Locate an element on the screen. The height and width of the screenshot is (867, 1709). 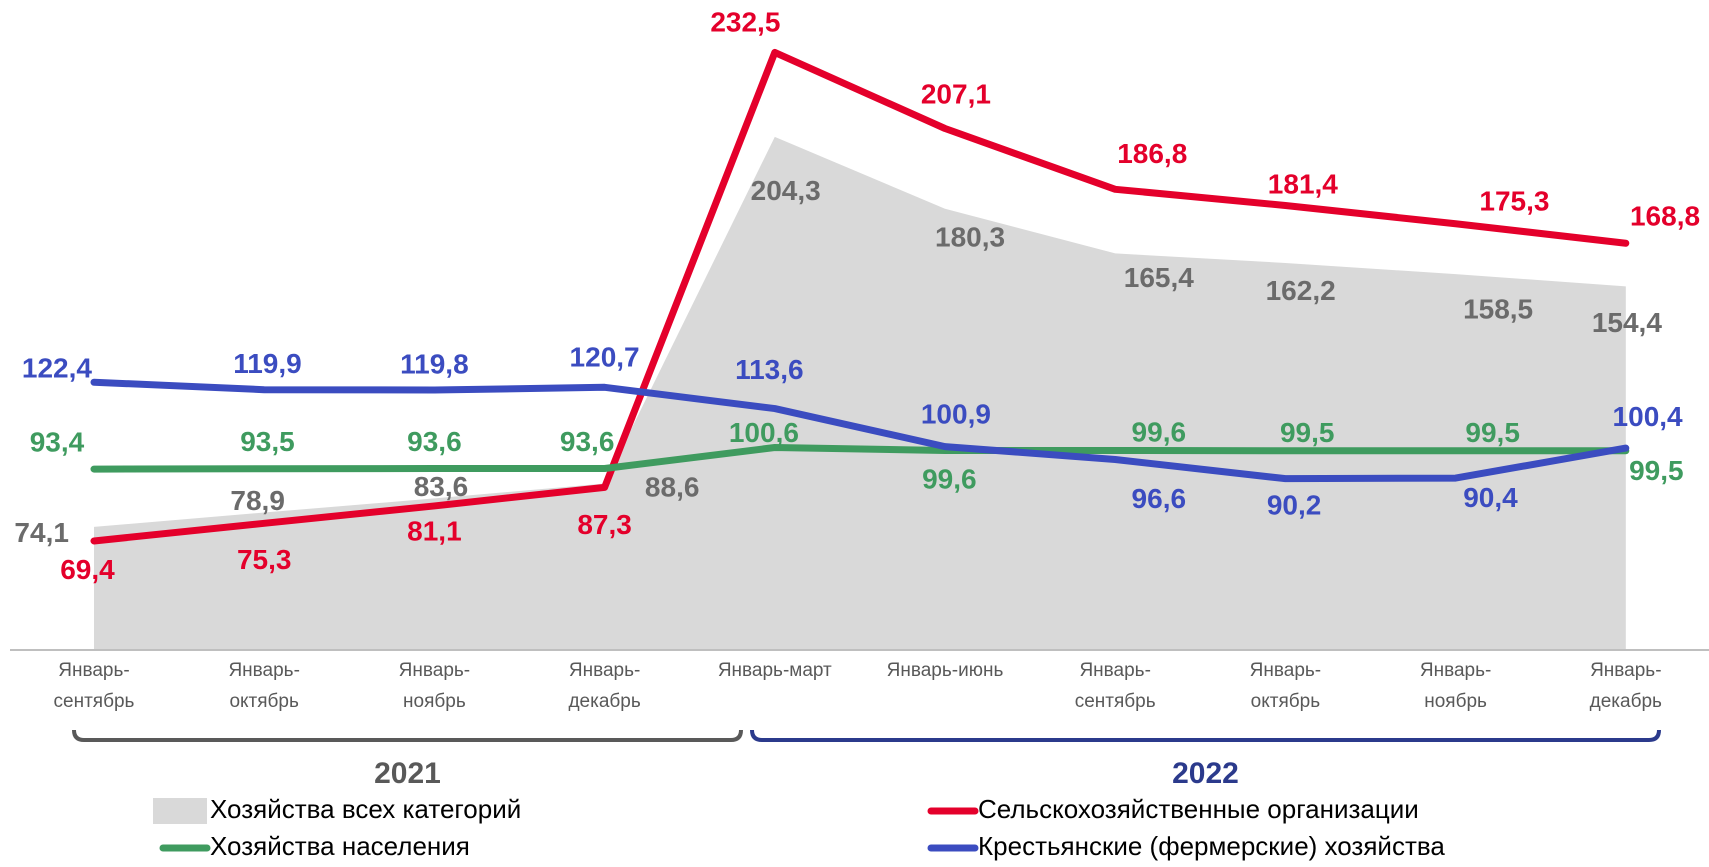
data-label: 207,1 is located at coordinates (956, 93).